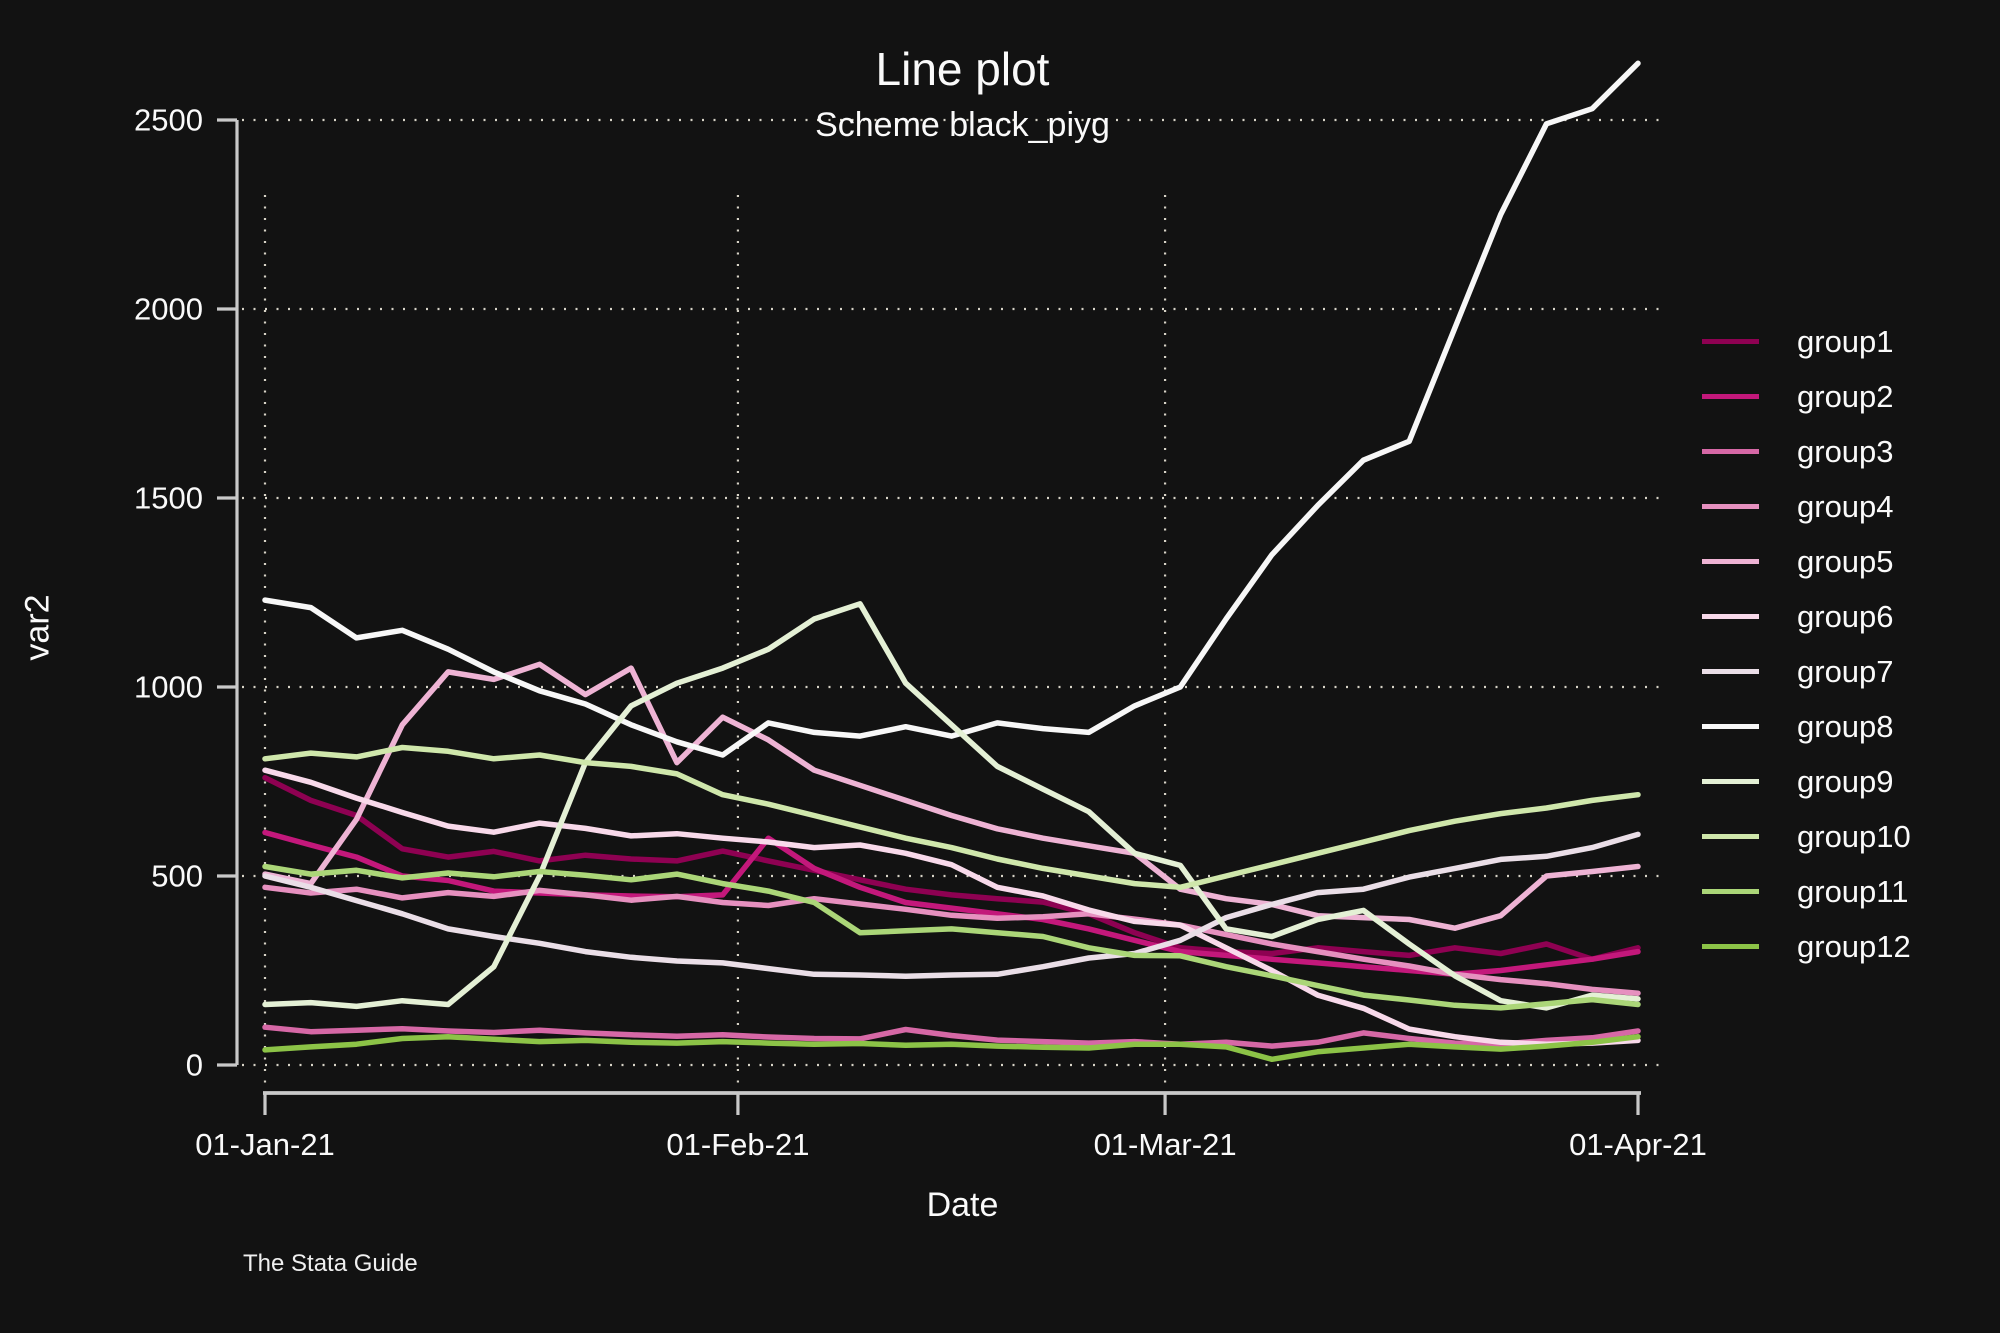 This screenshot has height=1333, width=2000. I want to click on y-tick-label: 1500, so click(168, 498).